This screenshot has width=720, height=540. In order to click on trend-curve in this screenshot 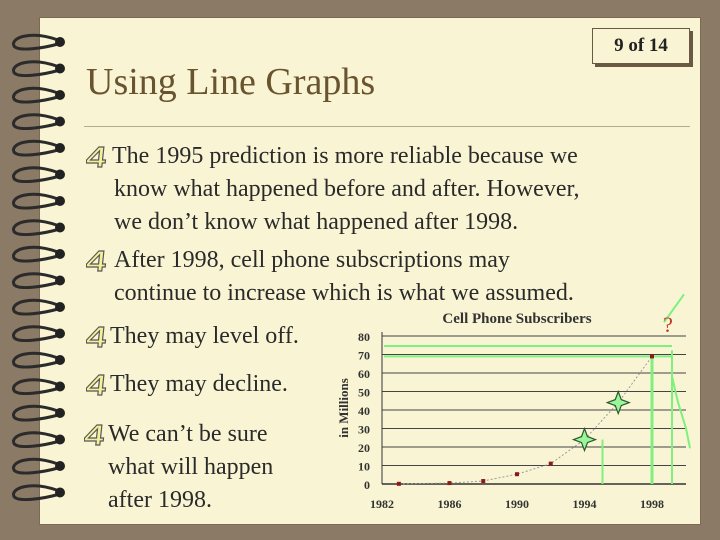, I will do `click(525, 420)`.